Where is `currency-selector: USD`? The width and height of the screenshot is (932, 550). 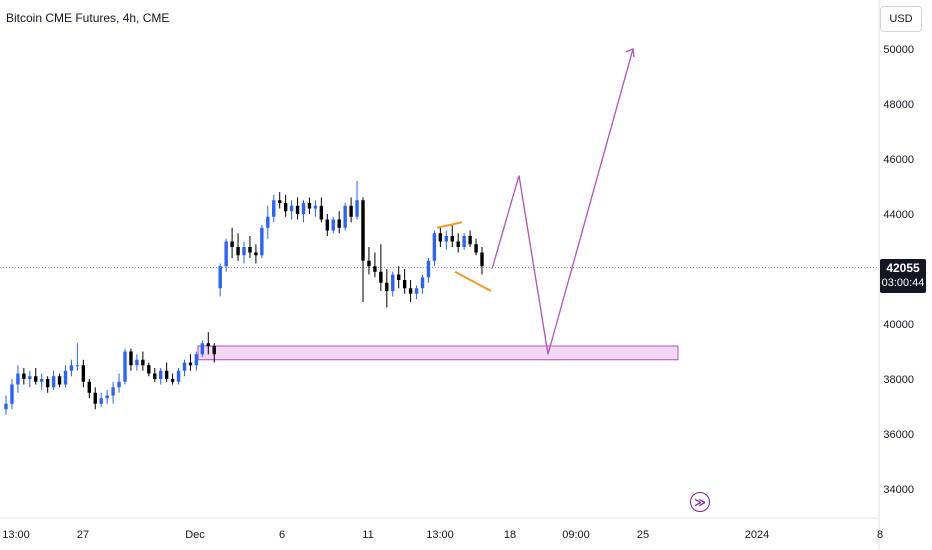 currency-selector: USD is located at coordinates (901, 19).